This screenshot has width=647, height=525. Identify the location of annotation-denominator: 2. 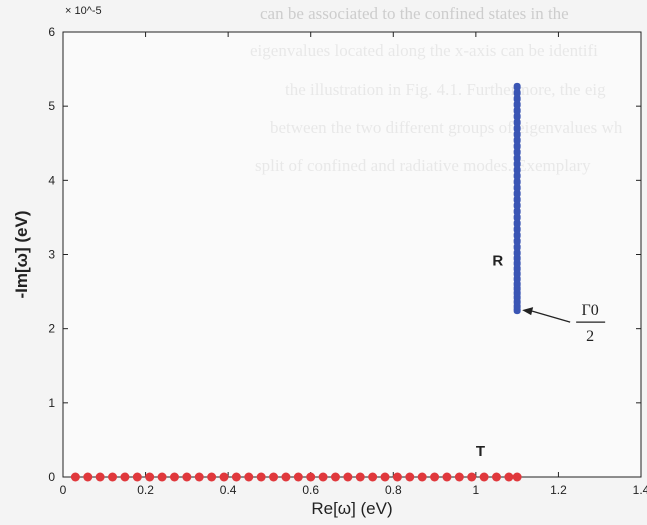
(590, 336).